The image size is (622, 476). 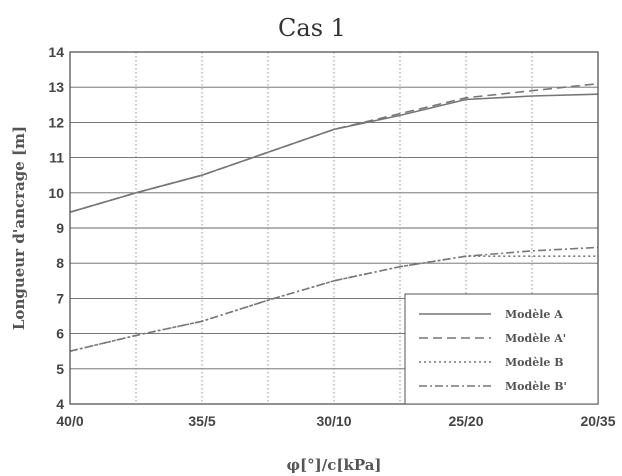 What do you see at coordinates (465, 421) in the screenshot?
I see `x-tick-label: 25/20` at bounding box center [465, 421].